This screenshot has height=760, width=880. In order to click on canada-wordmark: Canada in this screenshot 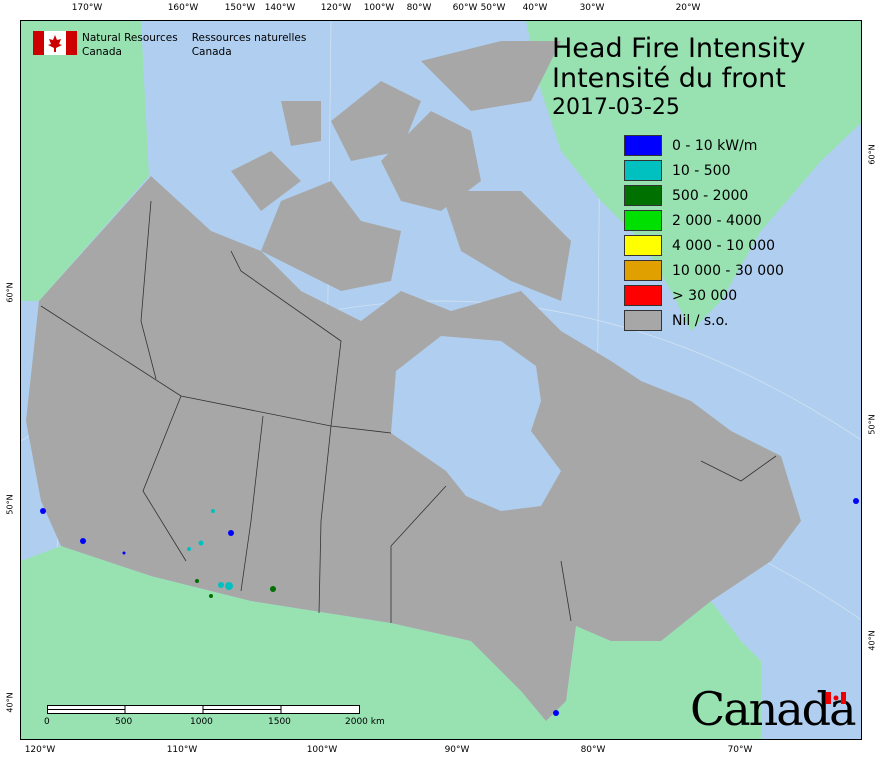, I will do `click(773, 709)`.